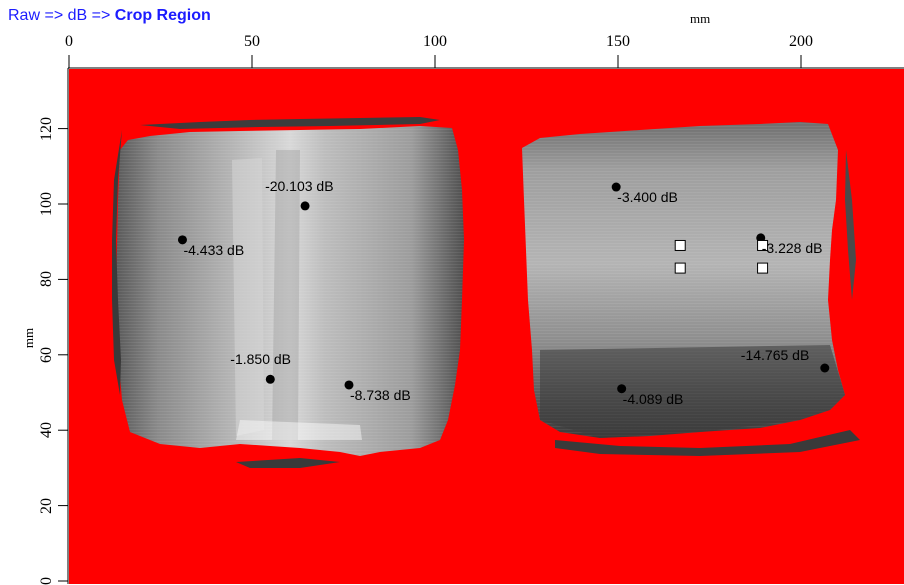  I want to click on breadcrumb-db: dB, so click(77, 15).